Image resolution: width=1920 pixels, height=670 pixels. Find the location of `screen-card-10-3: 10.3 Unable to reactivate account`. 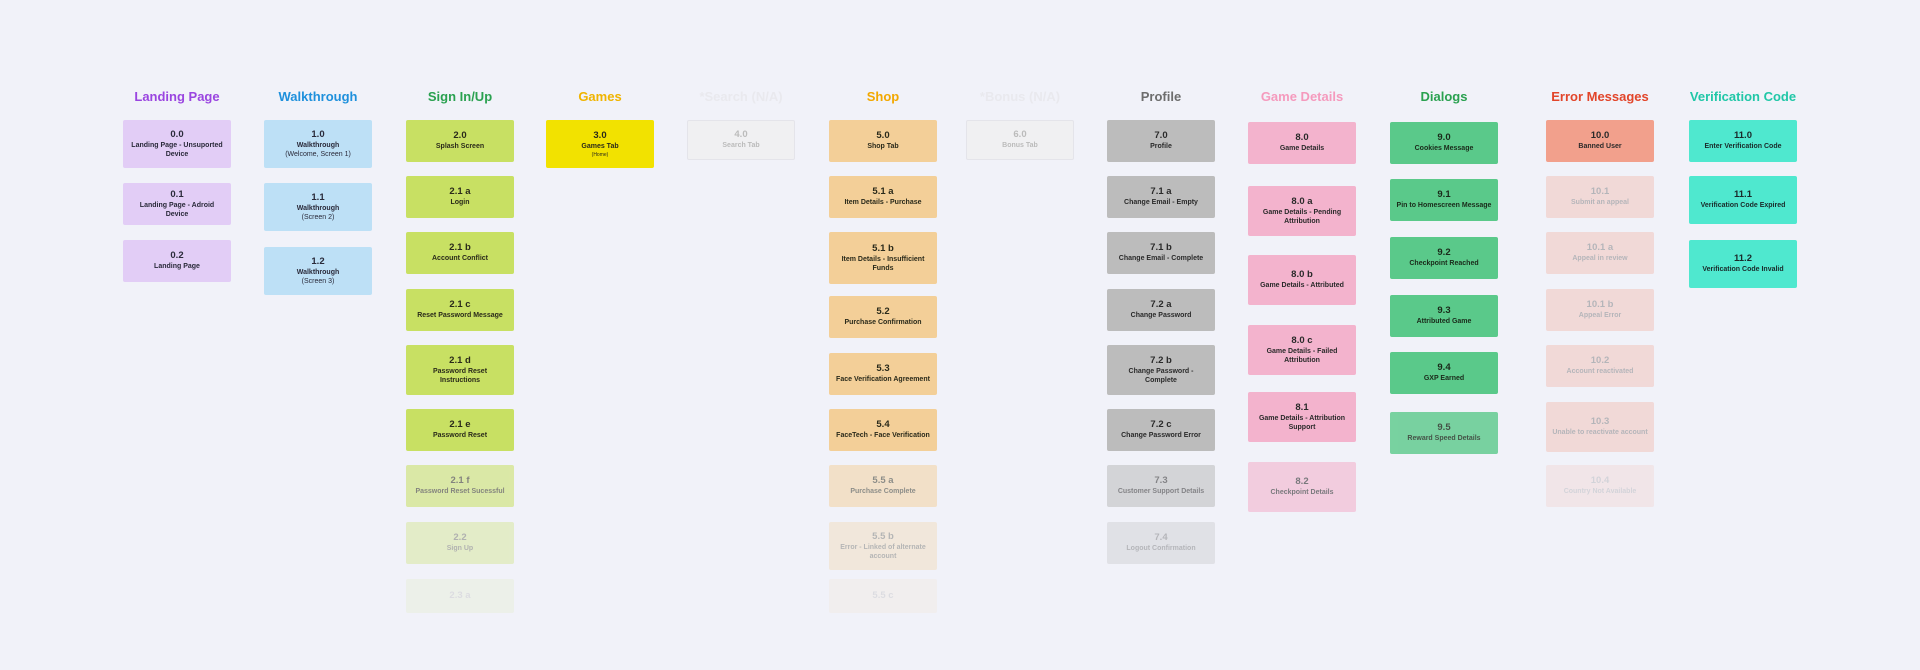

screen-card-10-3: 10.3 Unable to reactivate account is located at coordinates (1600, 427).